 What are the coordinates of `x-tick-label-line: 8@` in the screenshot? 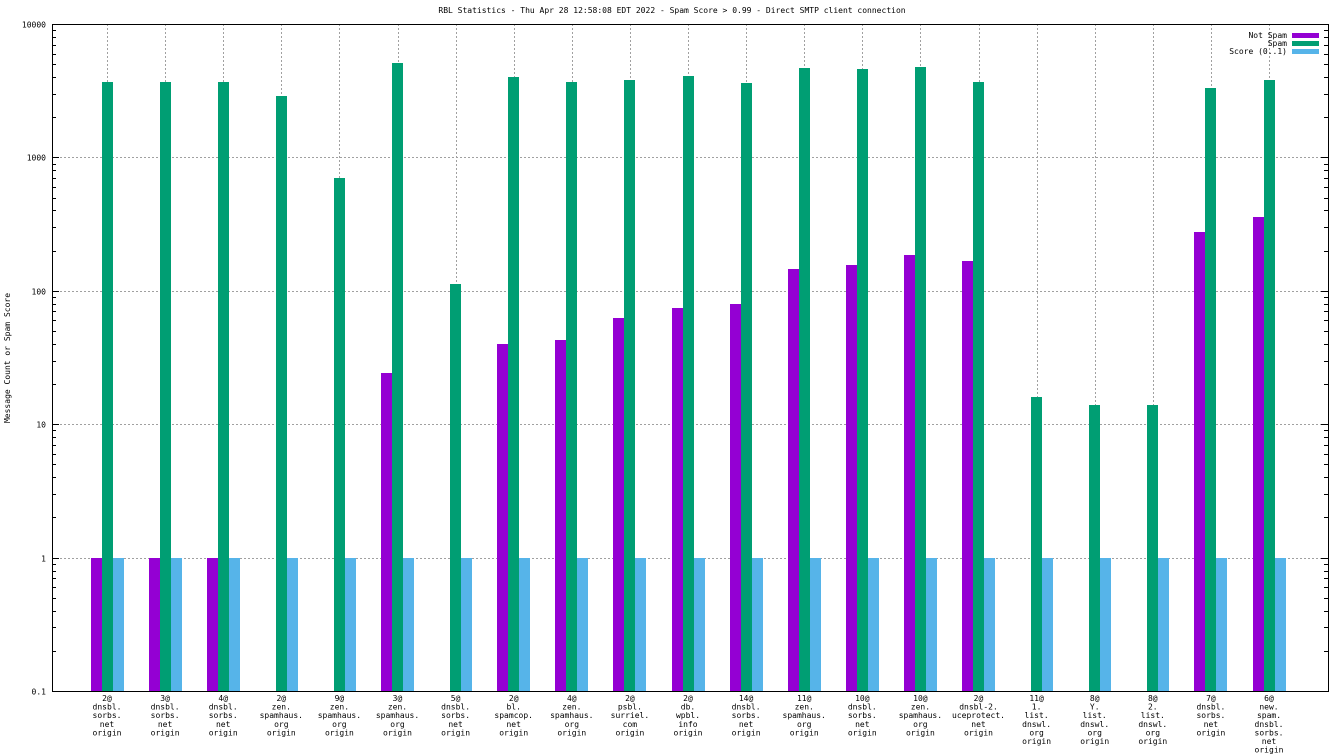 It's located at (1153, 698).